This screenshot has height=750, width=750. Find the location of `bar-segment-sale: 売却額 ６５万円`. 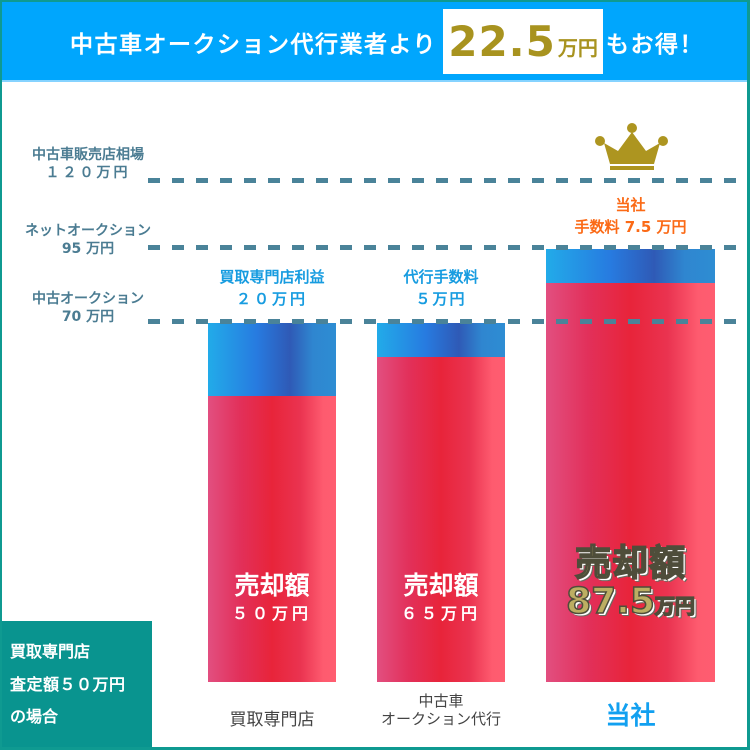

bar-segment-sale: 売却額 ６５万円 is located at coordinates (441, 519).